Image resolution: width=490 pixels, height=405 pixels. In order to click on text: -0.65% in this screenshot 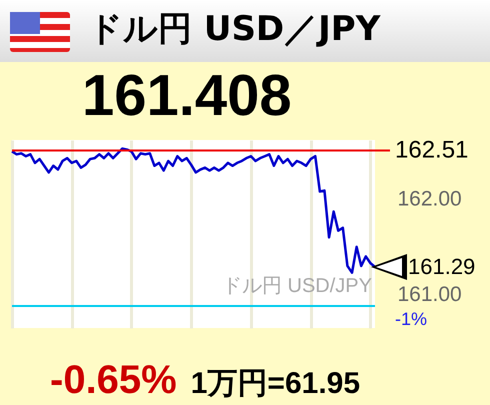, I will do `click(113, 380)`.